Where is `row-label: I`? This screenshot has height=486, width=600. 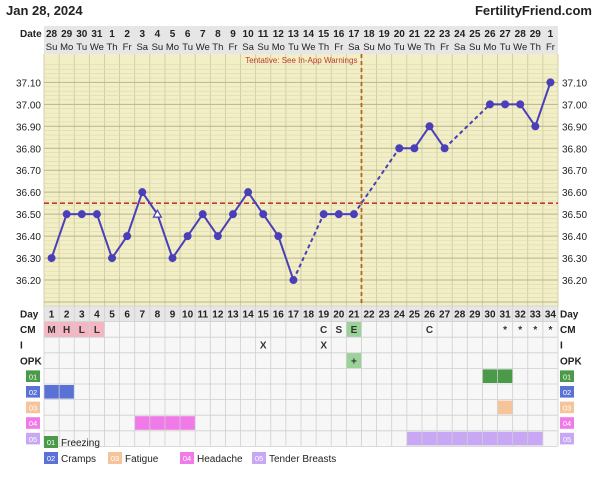
row-label: I is located at coordinates (21, 346).